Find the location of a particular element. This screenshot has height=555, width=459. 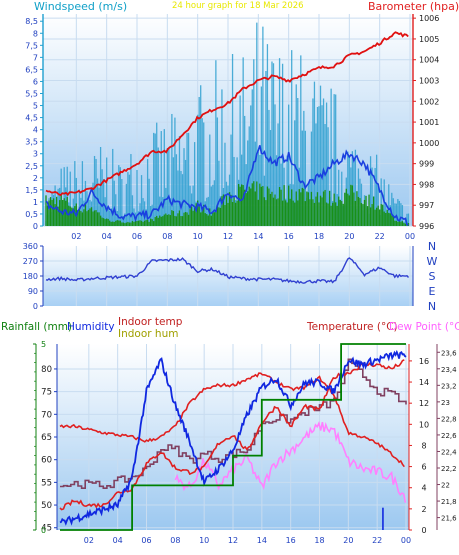

compass-letter: E is located at coordinates (432, 291).